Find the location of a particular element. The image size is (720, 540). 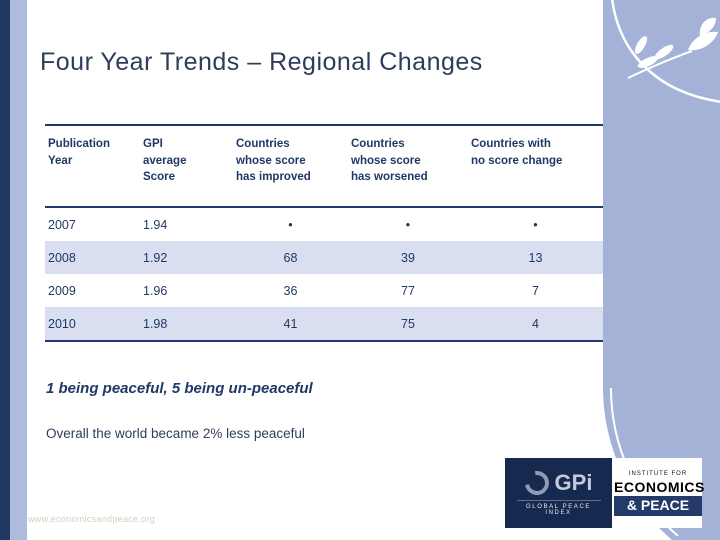

col-header-worsened: Countries whose score has worsened is located at coordinates (389, 161).